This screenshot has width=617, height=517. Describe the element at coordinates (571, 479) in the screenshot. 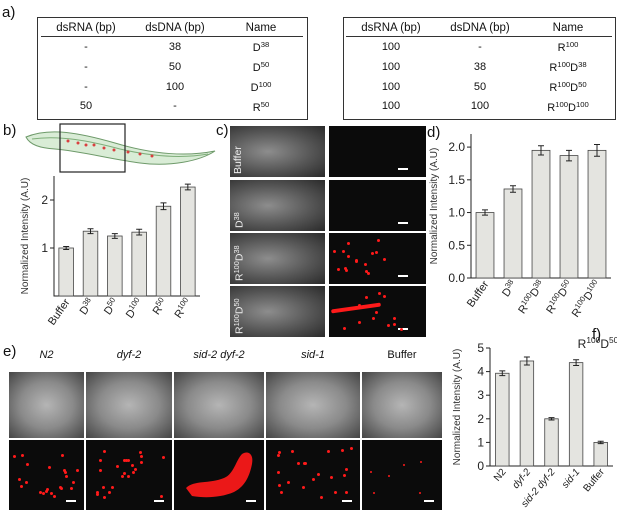

I see `x-tick-label: sid-1` at that location.